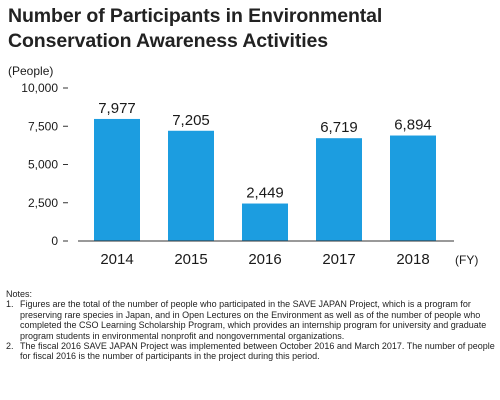 This screenshot has height=400, width=500. Describe the element at coordinates (466, 260) in the screenshot. I see `x-axis-label: (FY)` at that location.